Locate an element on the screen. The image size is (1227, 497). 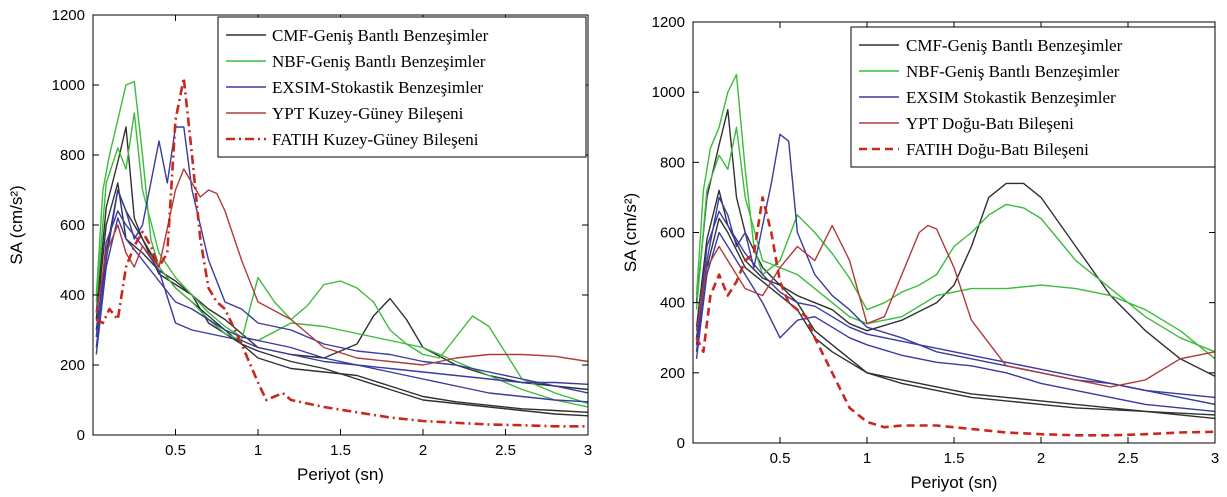
legend-entry: EXSIM Stokastik Benzeşimler is located at coordinates (1011, 97).